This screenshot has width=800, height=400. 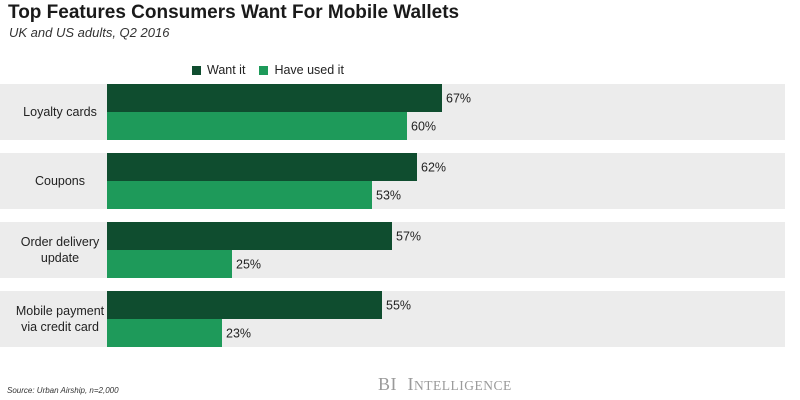 What do you see at coordinates (410, 384) in the screenshot?
I see `brand-first-letter: I` at bounding box center [410, 384].